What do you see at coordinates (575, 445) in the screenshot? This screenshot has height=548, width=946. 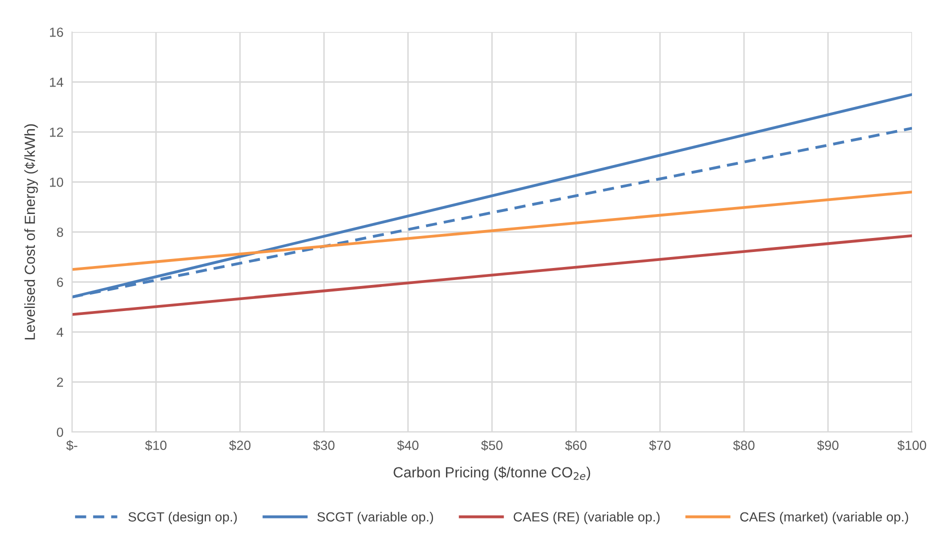 I see `x-tick-label: $60` at bounding box center [575, 445].